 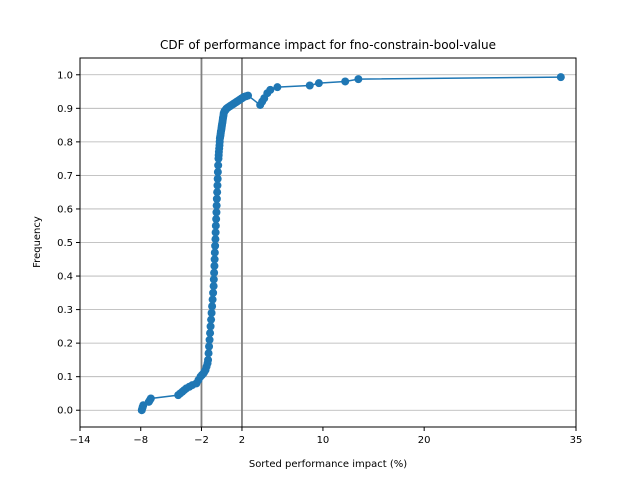 I want to click on x-tick-label: 2, so click(x=242, y=440).